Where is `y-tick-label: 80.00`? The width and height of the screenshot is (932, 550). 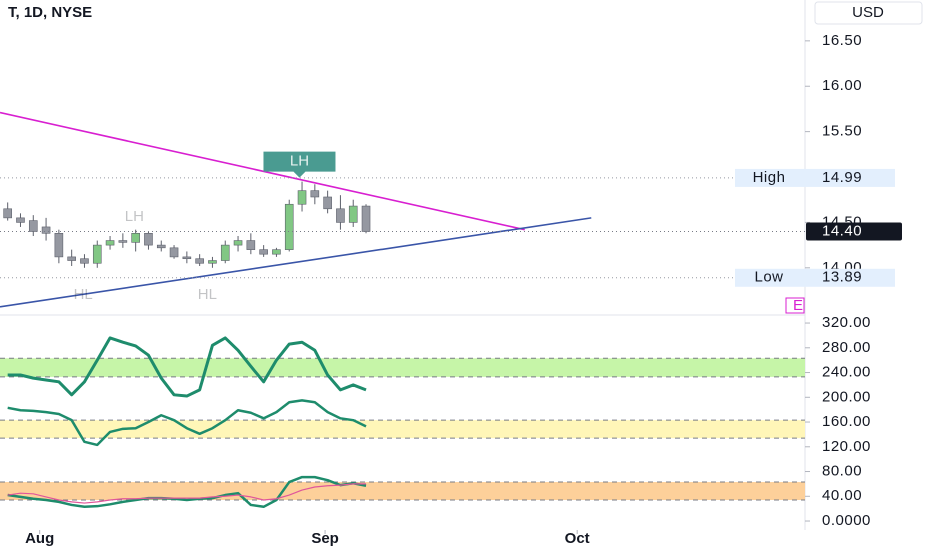
y-tick-label: 80.00 is located at coordinates (842, 471).